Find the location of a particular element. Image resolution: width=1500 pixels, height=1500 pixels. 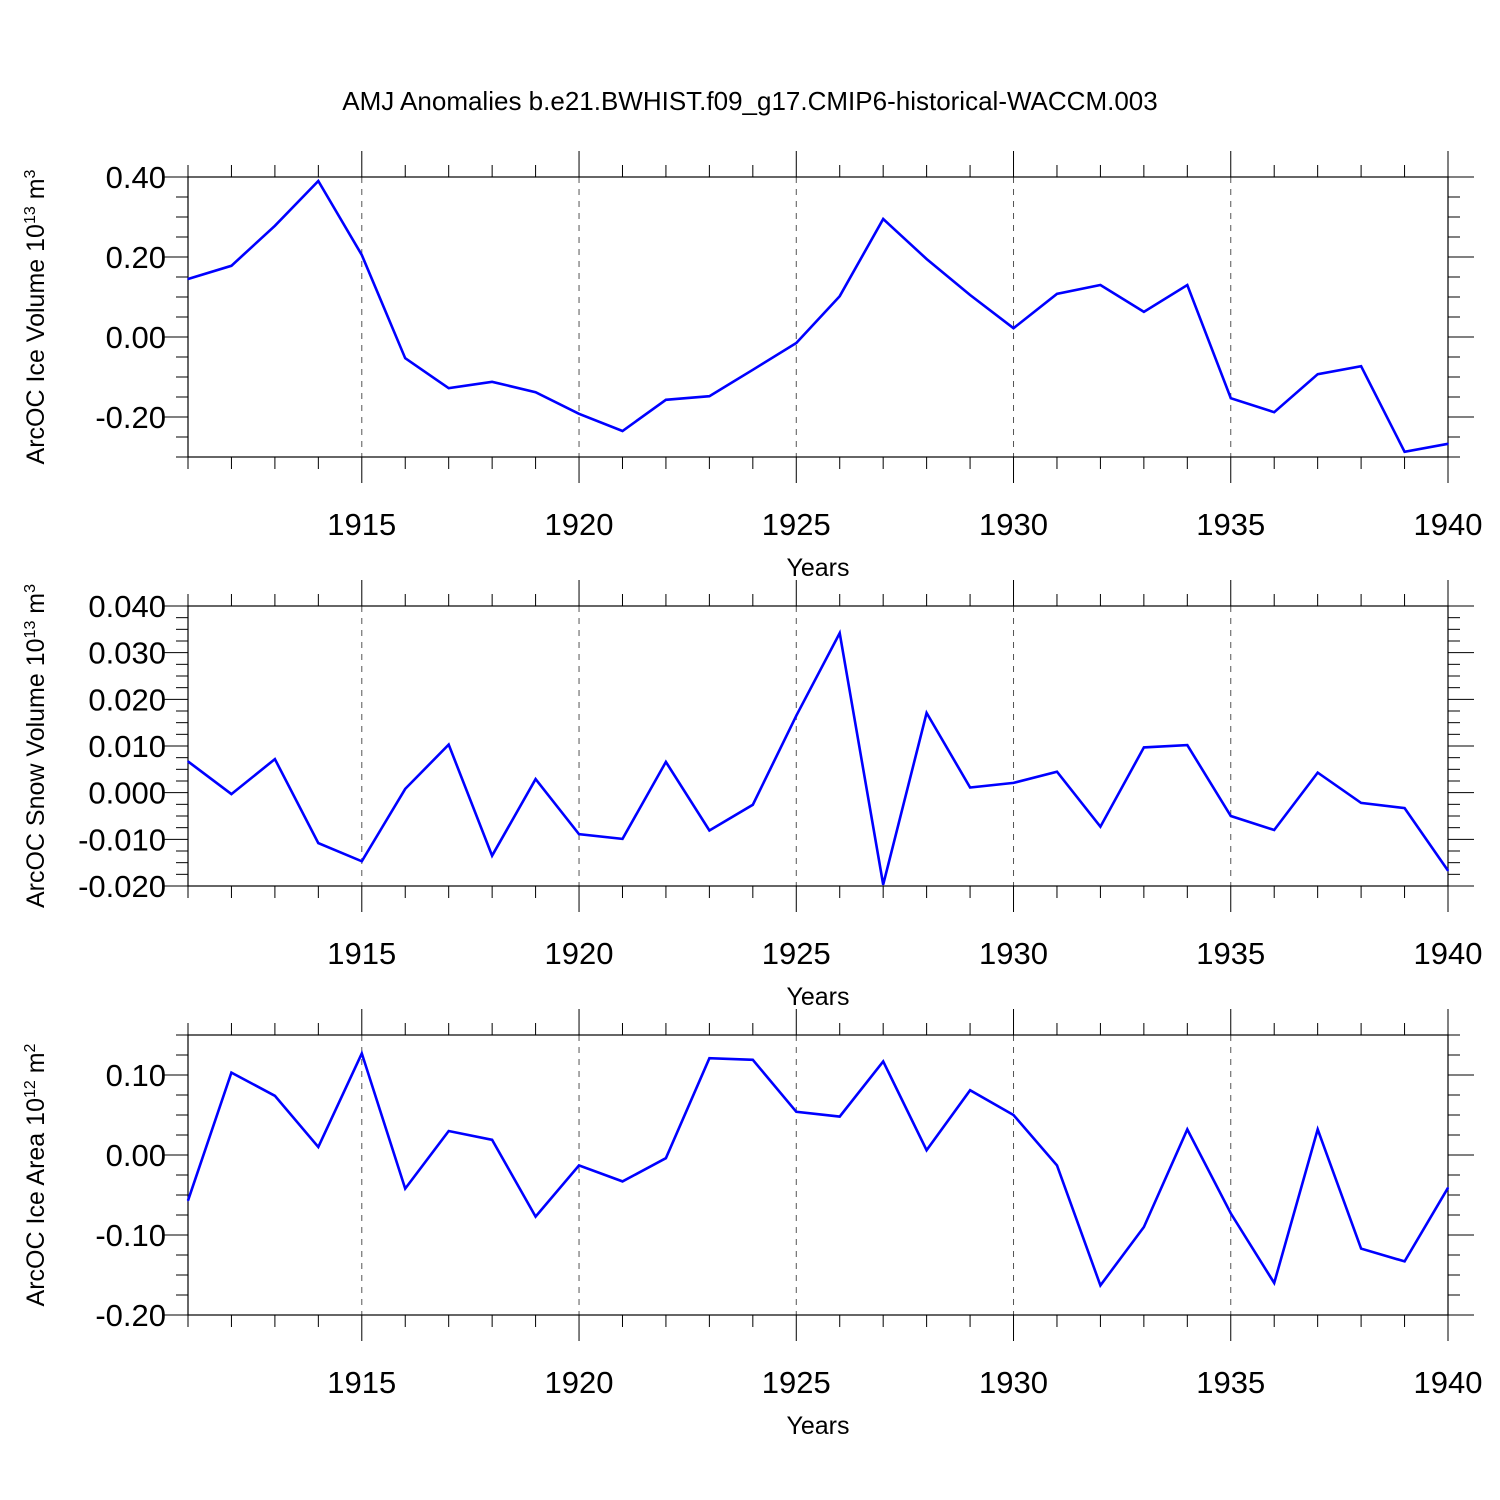

y-tick-label: -0.010 is located at coordinates (122, 839).